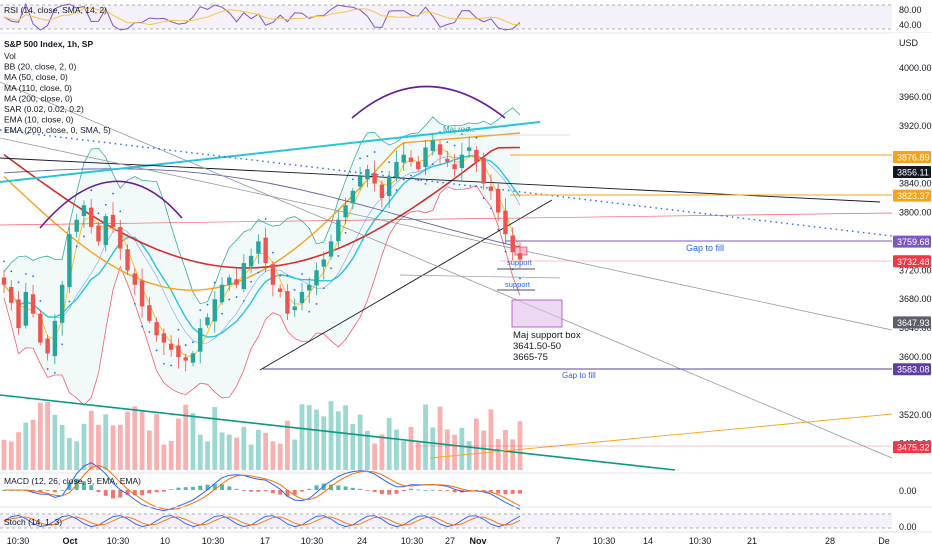 Image resolution: width=932 pixels, height=550 pixels. What do you see at coordinates (57, 130) in the screenshot?
I see `indicator-legend-item: EMA (200, close, 0, SMA, 5)` at bounding box center [57, 130].